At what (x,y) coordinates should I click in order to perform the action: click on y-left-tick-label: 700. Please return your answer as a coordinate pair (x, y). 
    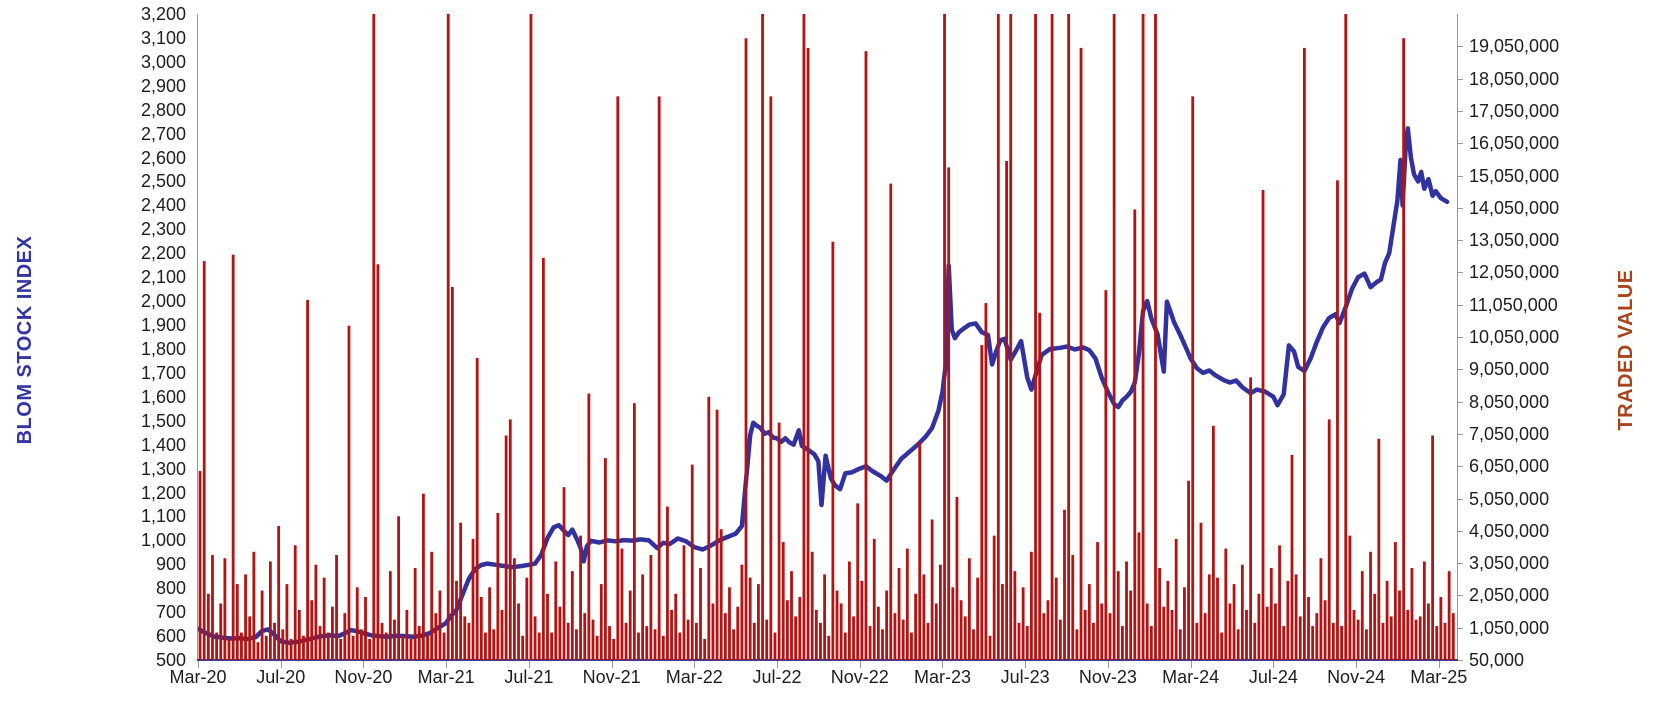
    Looking at the image, I should click on (170, 612).